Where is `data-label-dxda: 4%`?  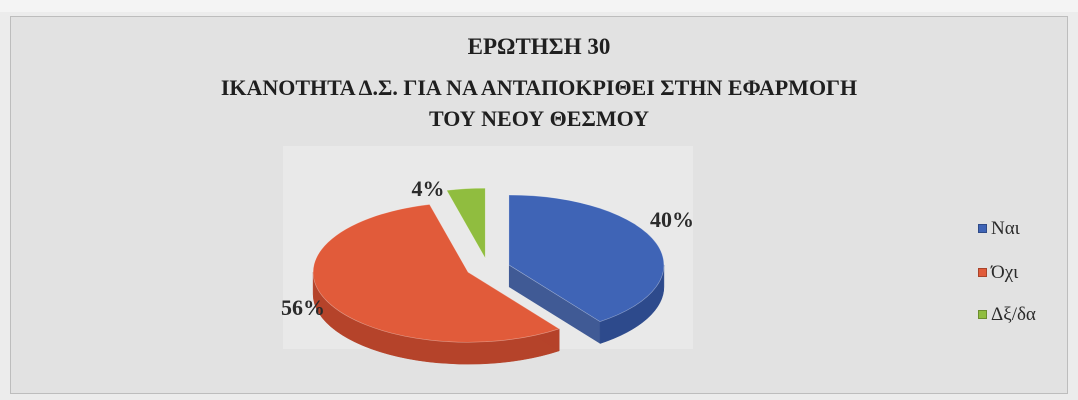
data-label-dxda: 4% is located at coordinates (428, 188).